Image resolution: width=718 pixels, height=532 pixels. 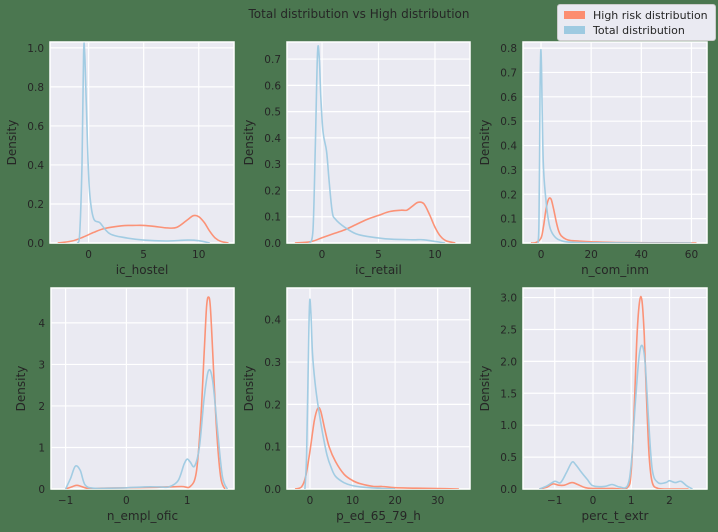 What do you see at coordinates (378, 270) in the screenshot?
I see `x-axis-label: ic_retail` at bounding box center [378, 270].